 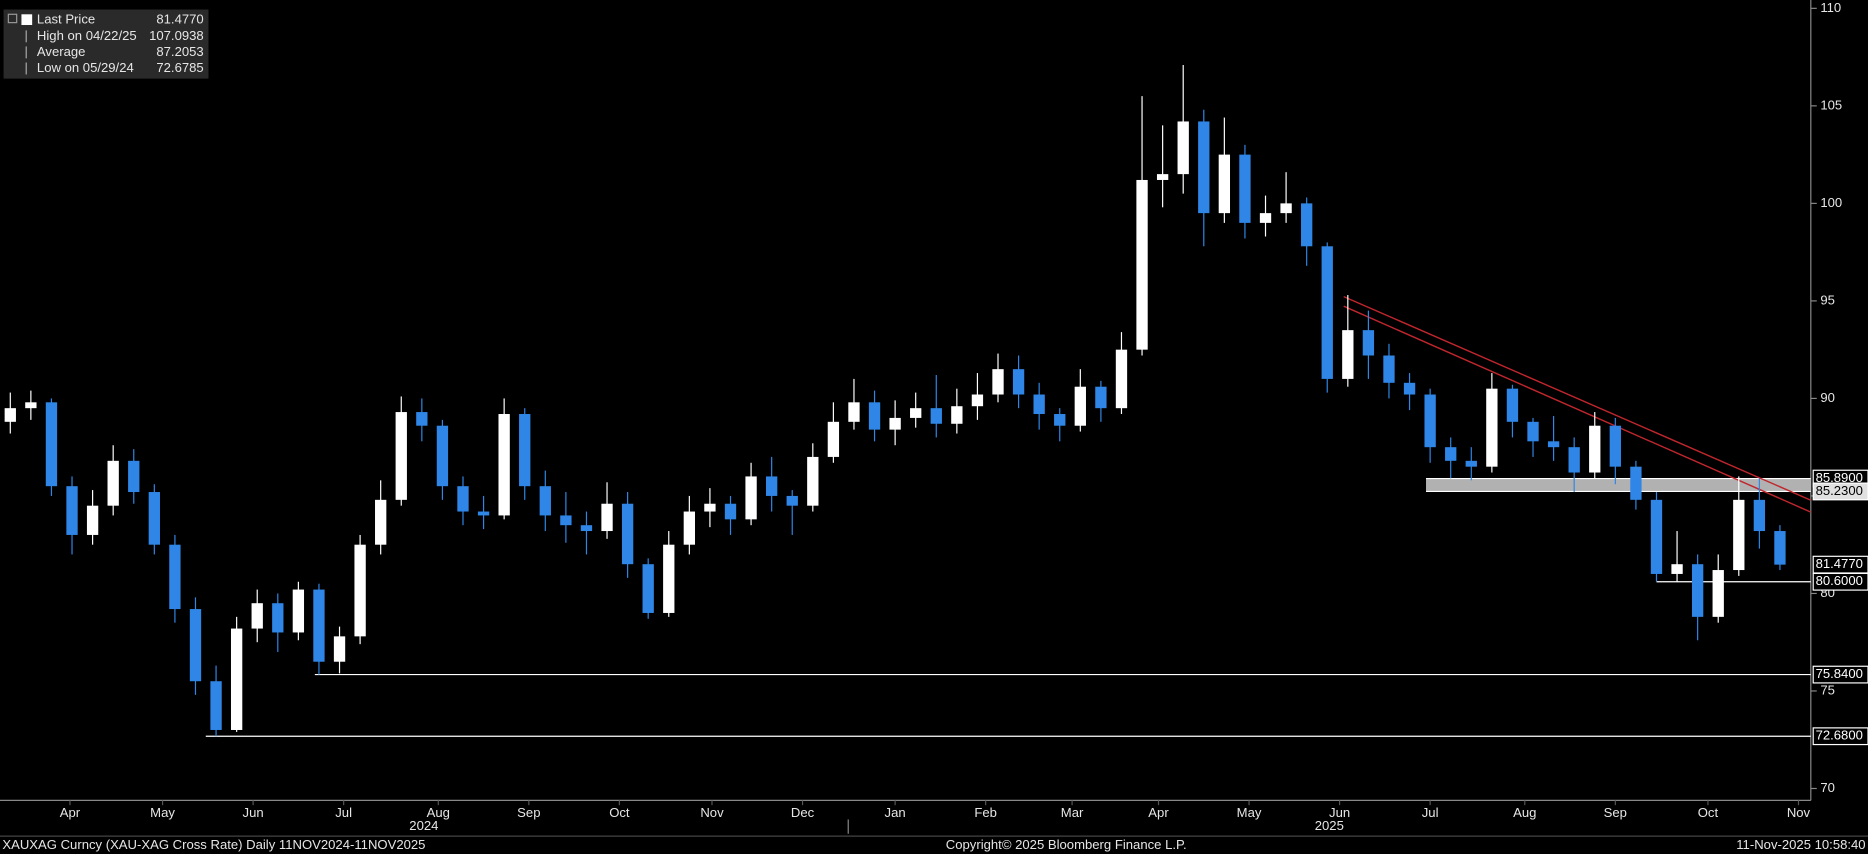 I want to click on legend-collapse, so click(x=12, y=18).